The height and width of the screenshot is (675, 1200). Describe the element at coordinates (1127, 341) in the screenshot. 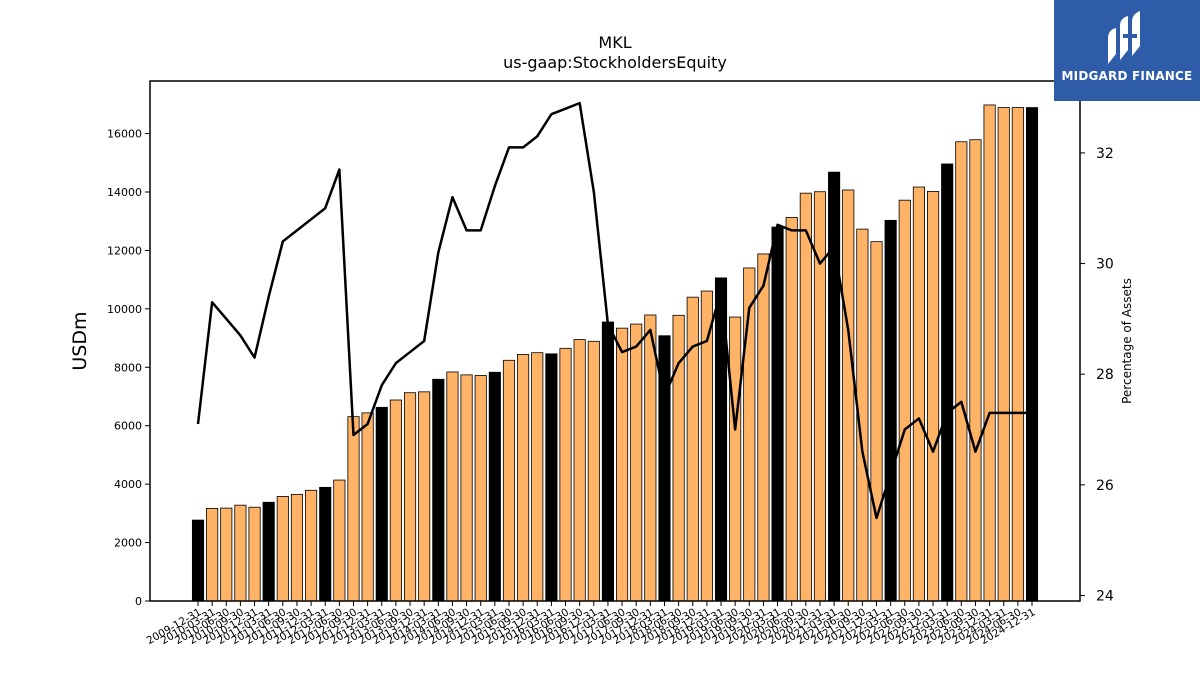

I see `y2-axis-label: Percentage of Assets` at that location.